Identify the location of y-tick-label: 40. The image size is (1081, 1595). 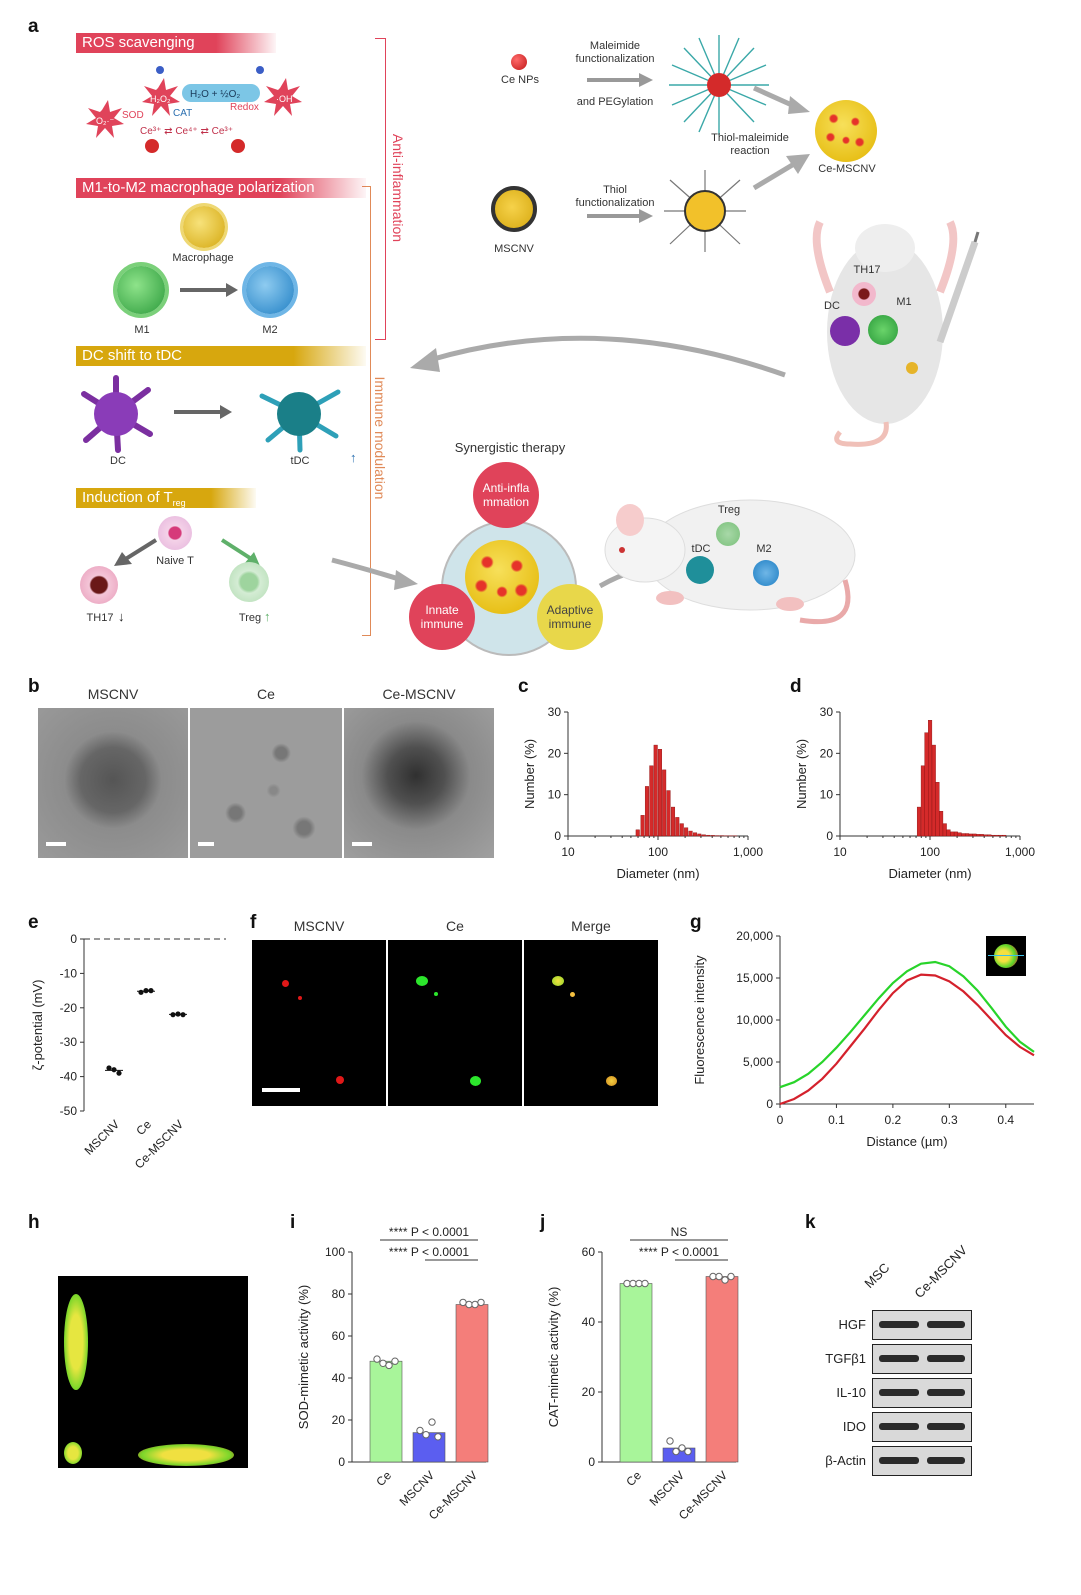
(339, 1378).